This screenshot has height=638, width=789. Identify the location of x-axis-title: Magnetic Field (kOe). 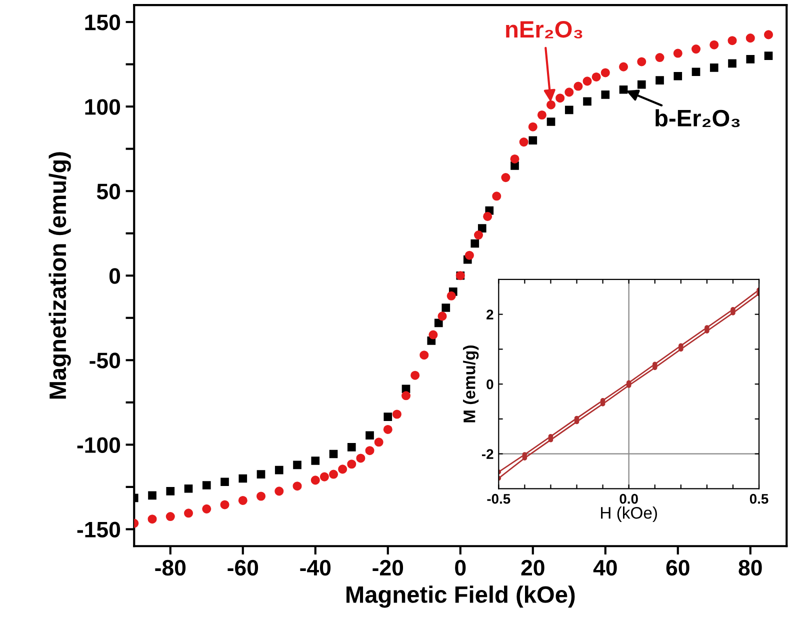
(460, 597).